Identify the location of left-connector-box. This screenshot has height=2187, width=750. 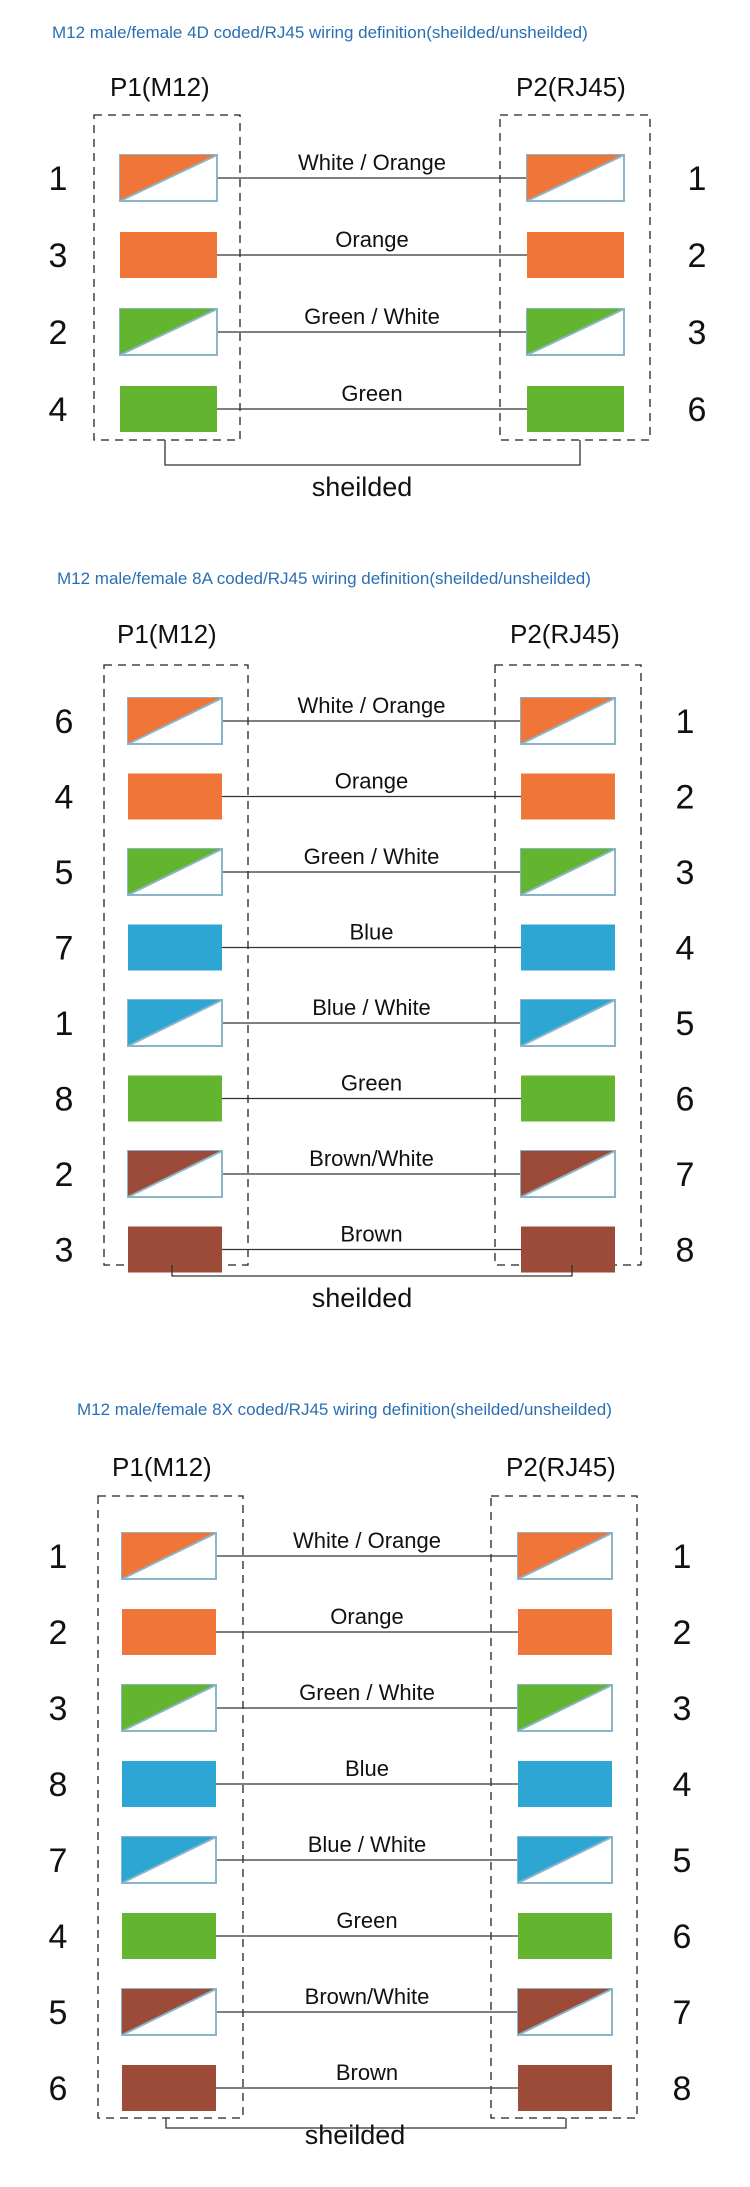
(167, 277).